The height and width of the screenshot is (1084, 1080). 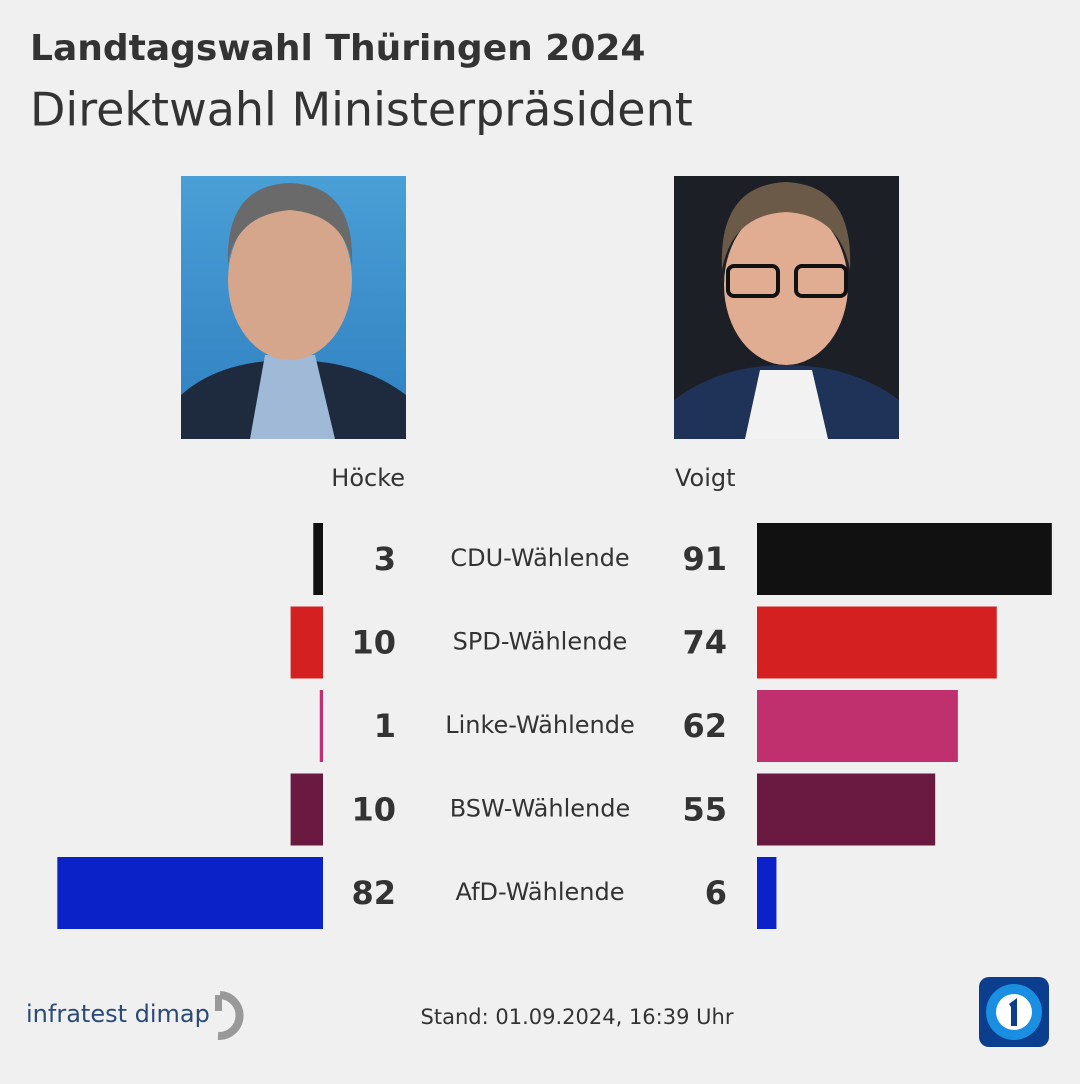 What do you see at coordinates (577, 1017) in the screenshot?
I see `footnote: Stand: 01.09.2024, 16:39 Uhr` at bounding box center [577, 1017].